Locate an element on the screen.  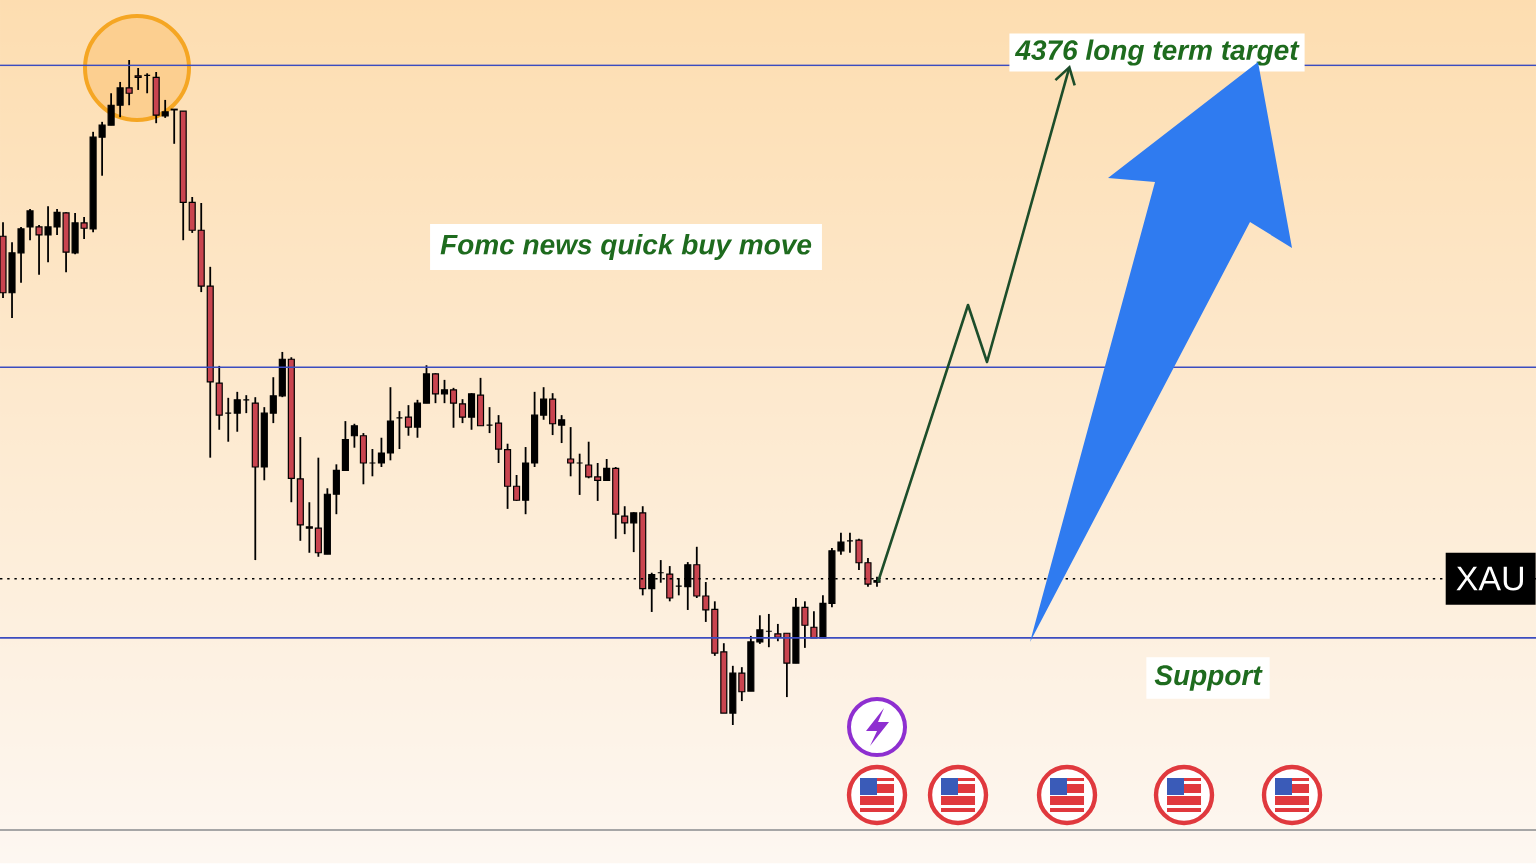
ref-line-label: XAU is located at coordinates (1489, 578).